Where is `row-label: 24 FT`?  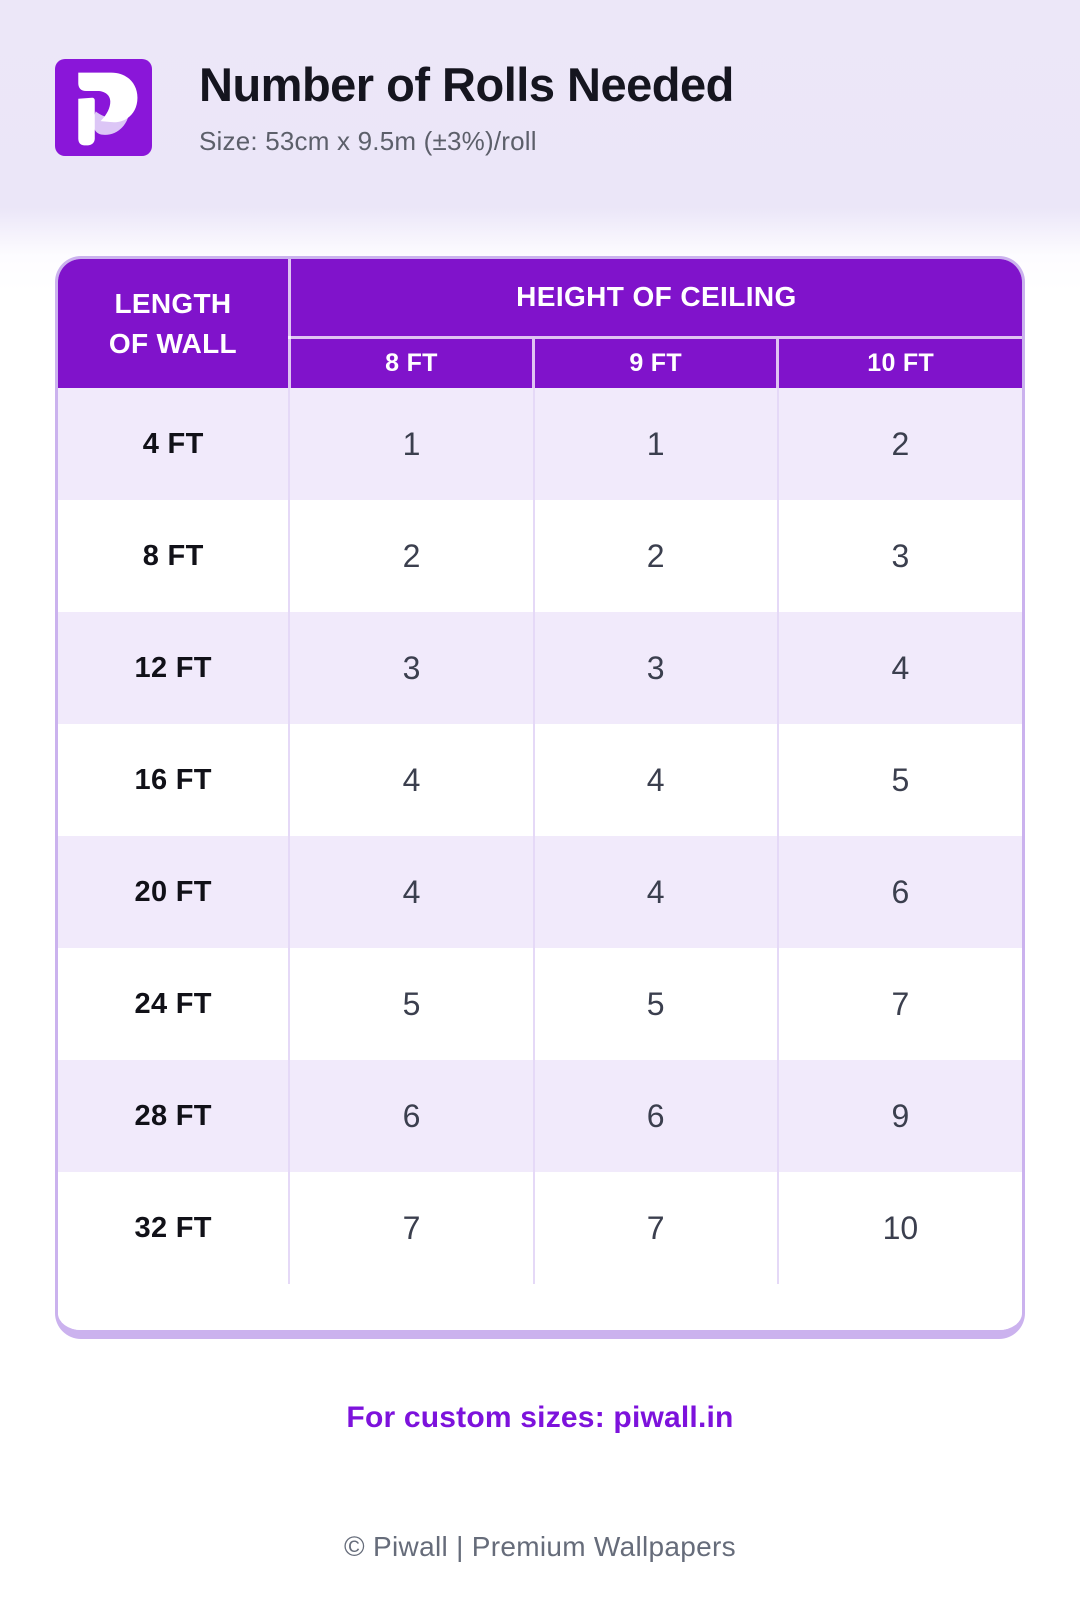
row-label: 24 FT is located at coordinates (173, 1003).